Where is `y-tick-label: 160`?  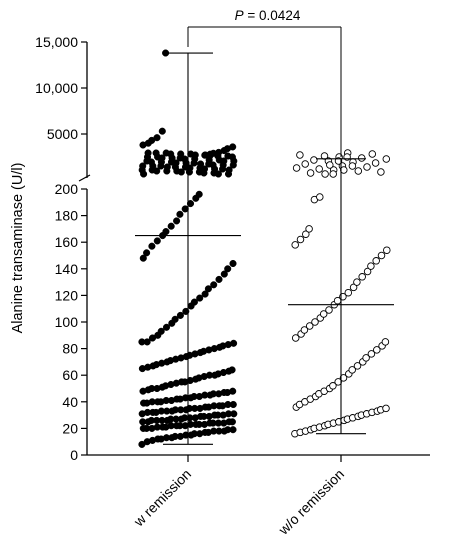
y-tick-label: 160 is located at coordinates (67, 242).